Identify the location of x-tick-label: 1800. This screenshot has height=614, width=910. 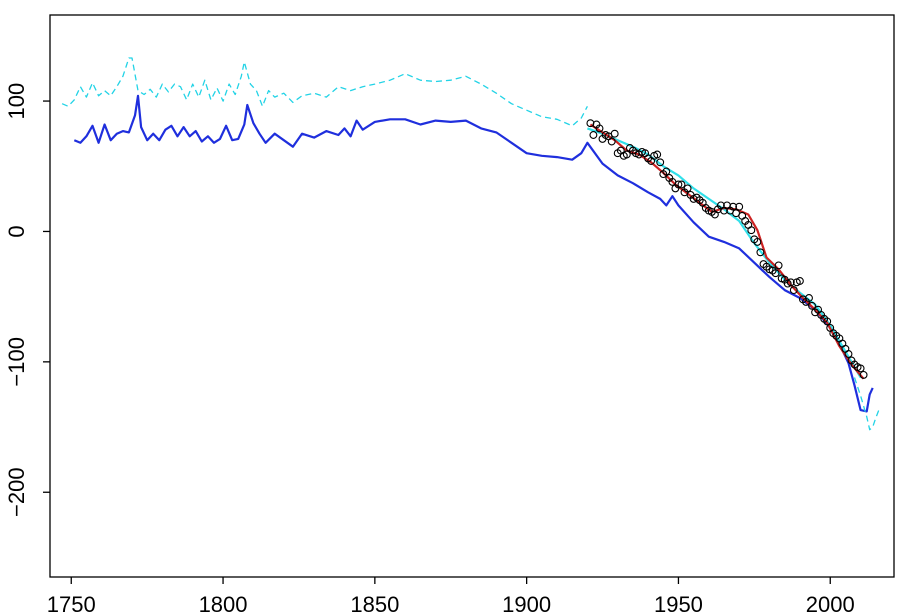
(223, 603).